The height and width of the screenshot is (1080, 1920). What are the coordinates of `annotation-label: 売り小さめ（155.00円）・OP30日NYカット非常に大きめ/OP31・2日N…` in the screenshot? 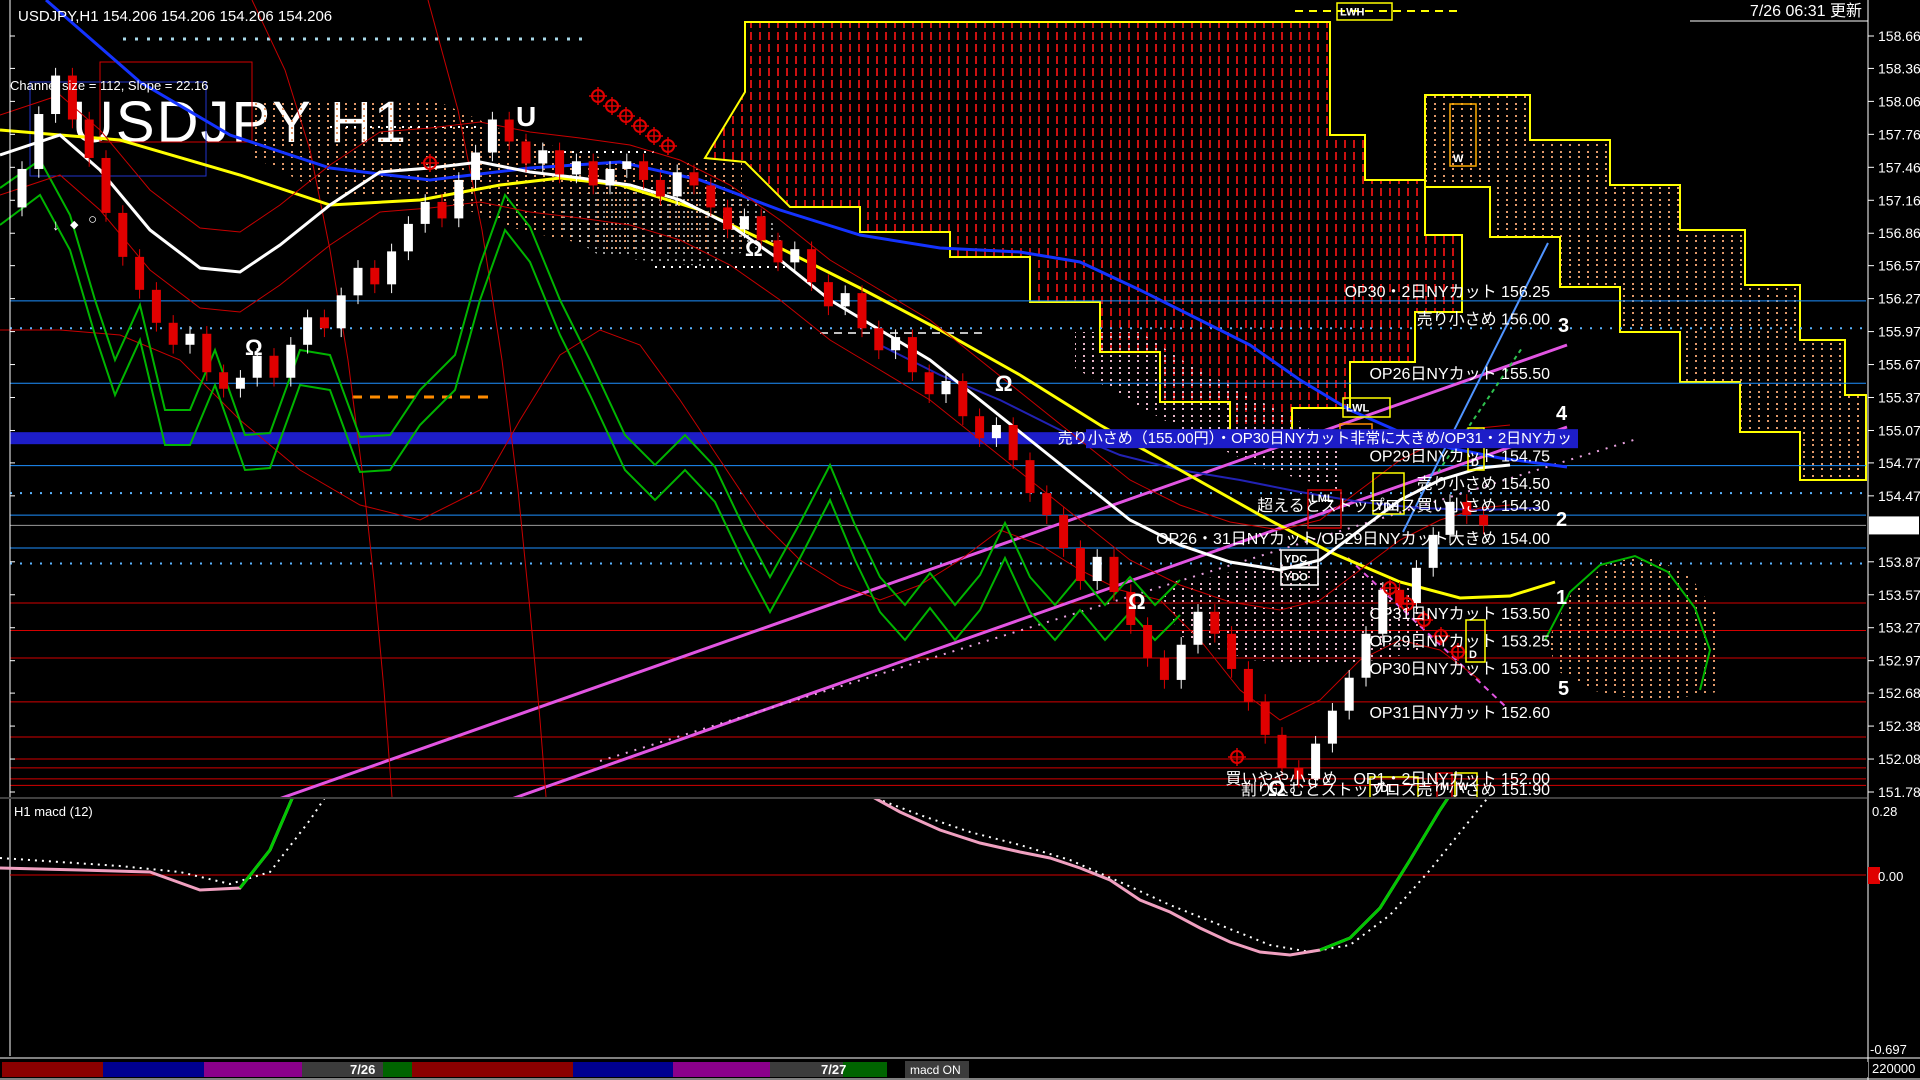 It's located at (1315, 438).